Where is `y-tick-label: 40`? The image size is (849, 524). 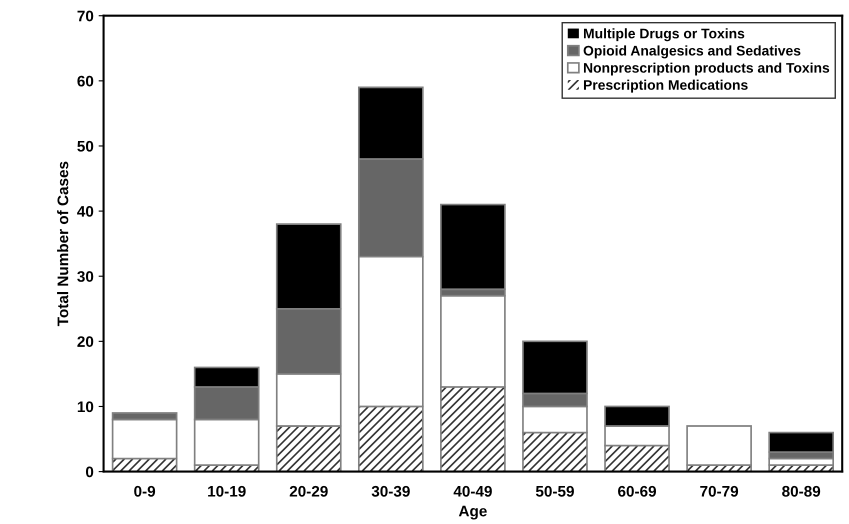 y-tick-label: 40 is located at coordinates (85, 211).